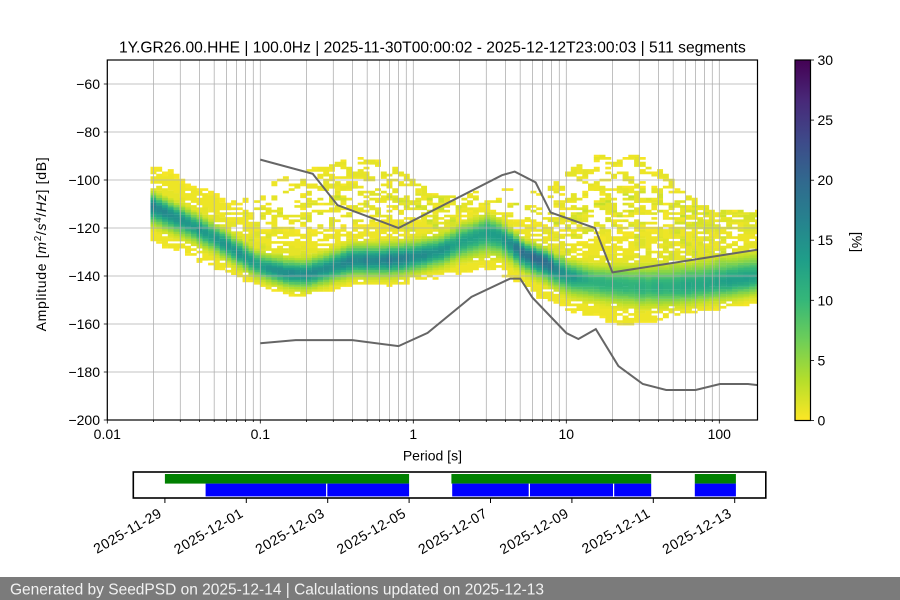 Image resolution: width=900 pixels, height=600 pixels. What do you see at coordinates (107, 434) in the screenshot?
I see `svg-text: 0.01` at bounding box center [107, 434].